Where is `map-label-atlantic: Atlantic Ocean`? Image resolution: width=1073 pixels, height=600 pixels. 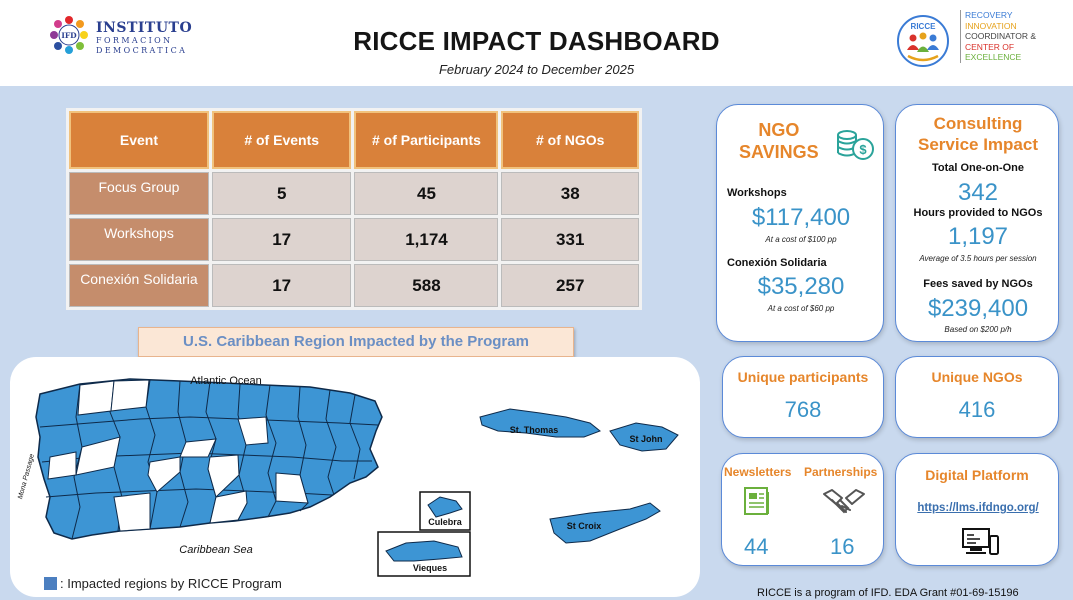
map-label-atlantic: Atlantic Ocean is located at coordinates (226, 381).